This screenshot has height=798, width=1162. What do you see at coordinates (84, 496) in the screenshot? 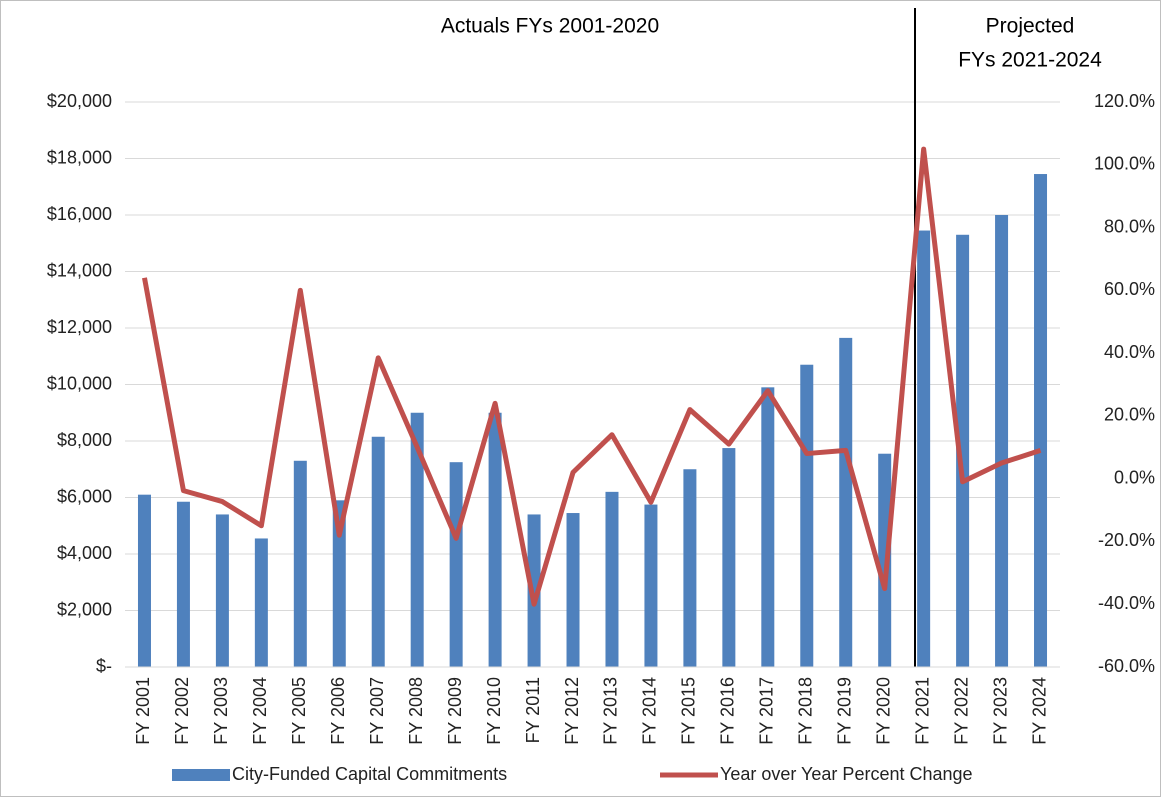
I see `y-tick-label: $6,000` at bounding box center [84, 496].